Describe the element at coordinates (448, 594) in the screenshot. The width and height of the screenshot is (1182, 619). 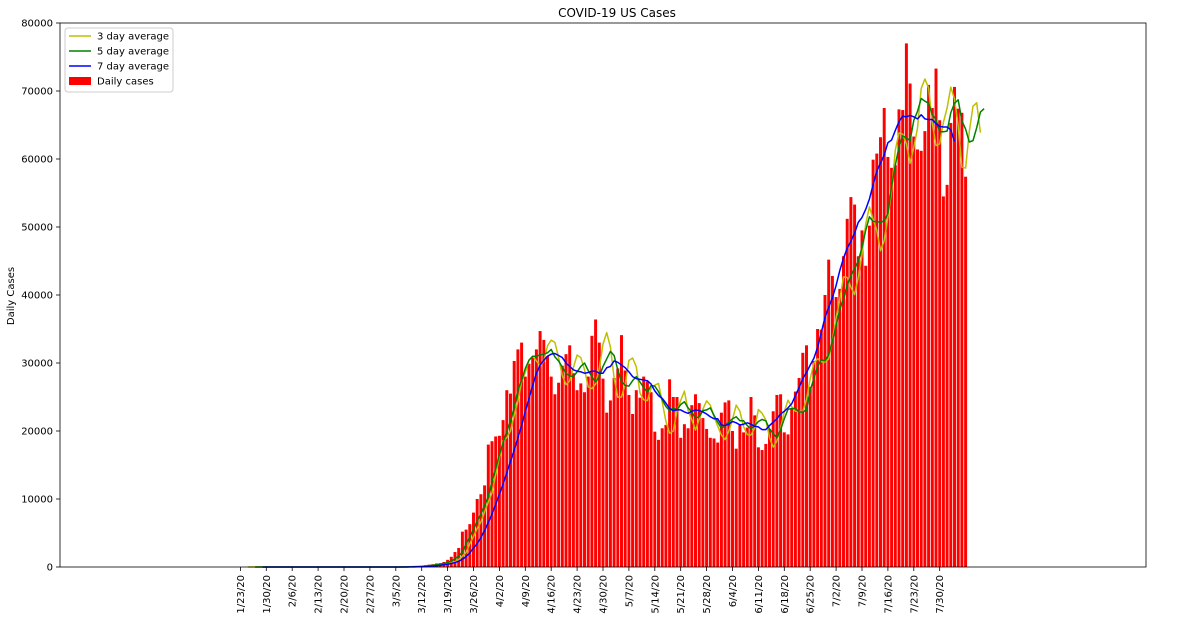
I see `x-tick-label: 3/19/20` at that location.